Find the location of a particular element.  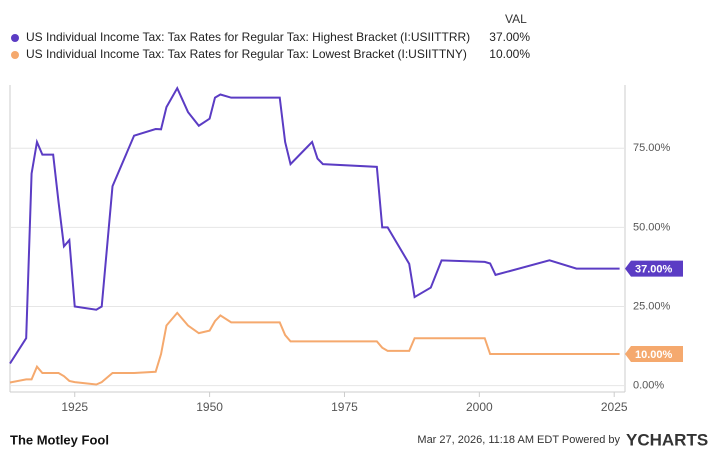

x-tick-label: 1950 is located at coordinates (209, 407).